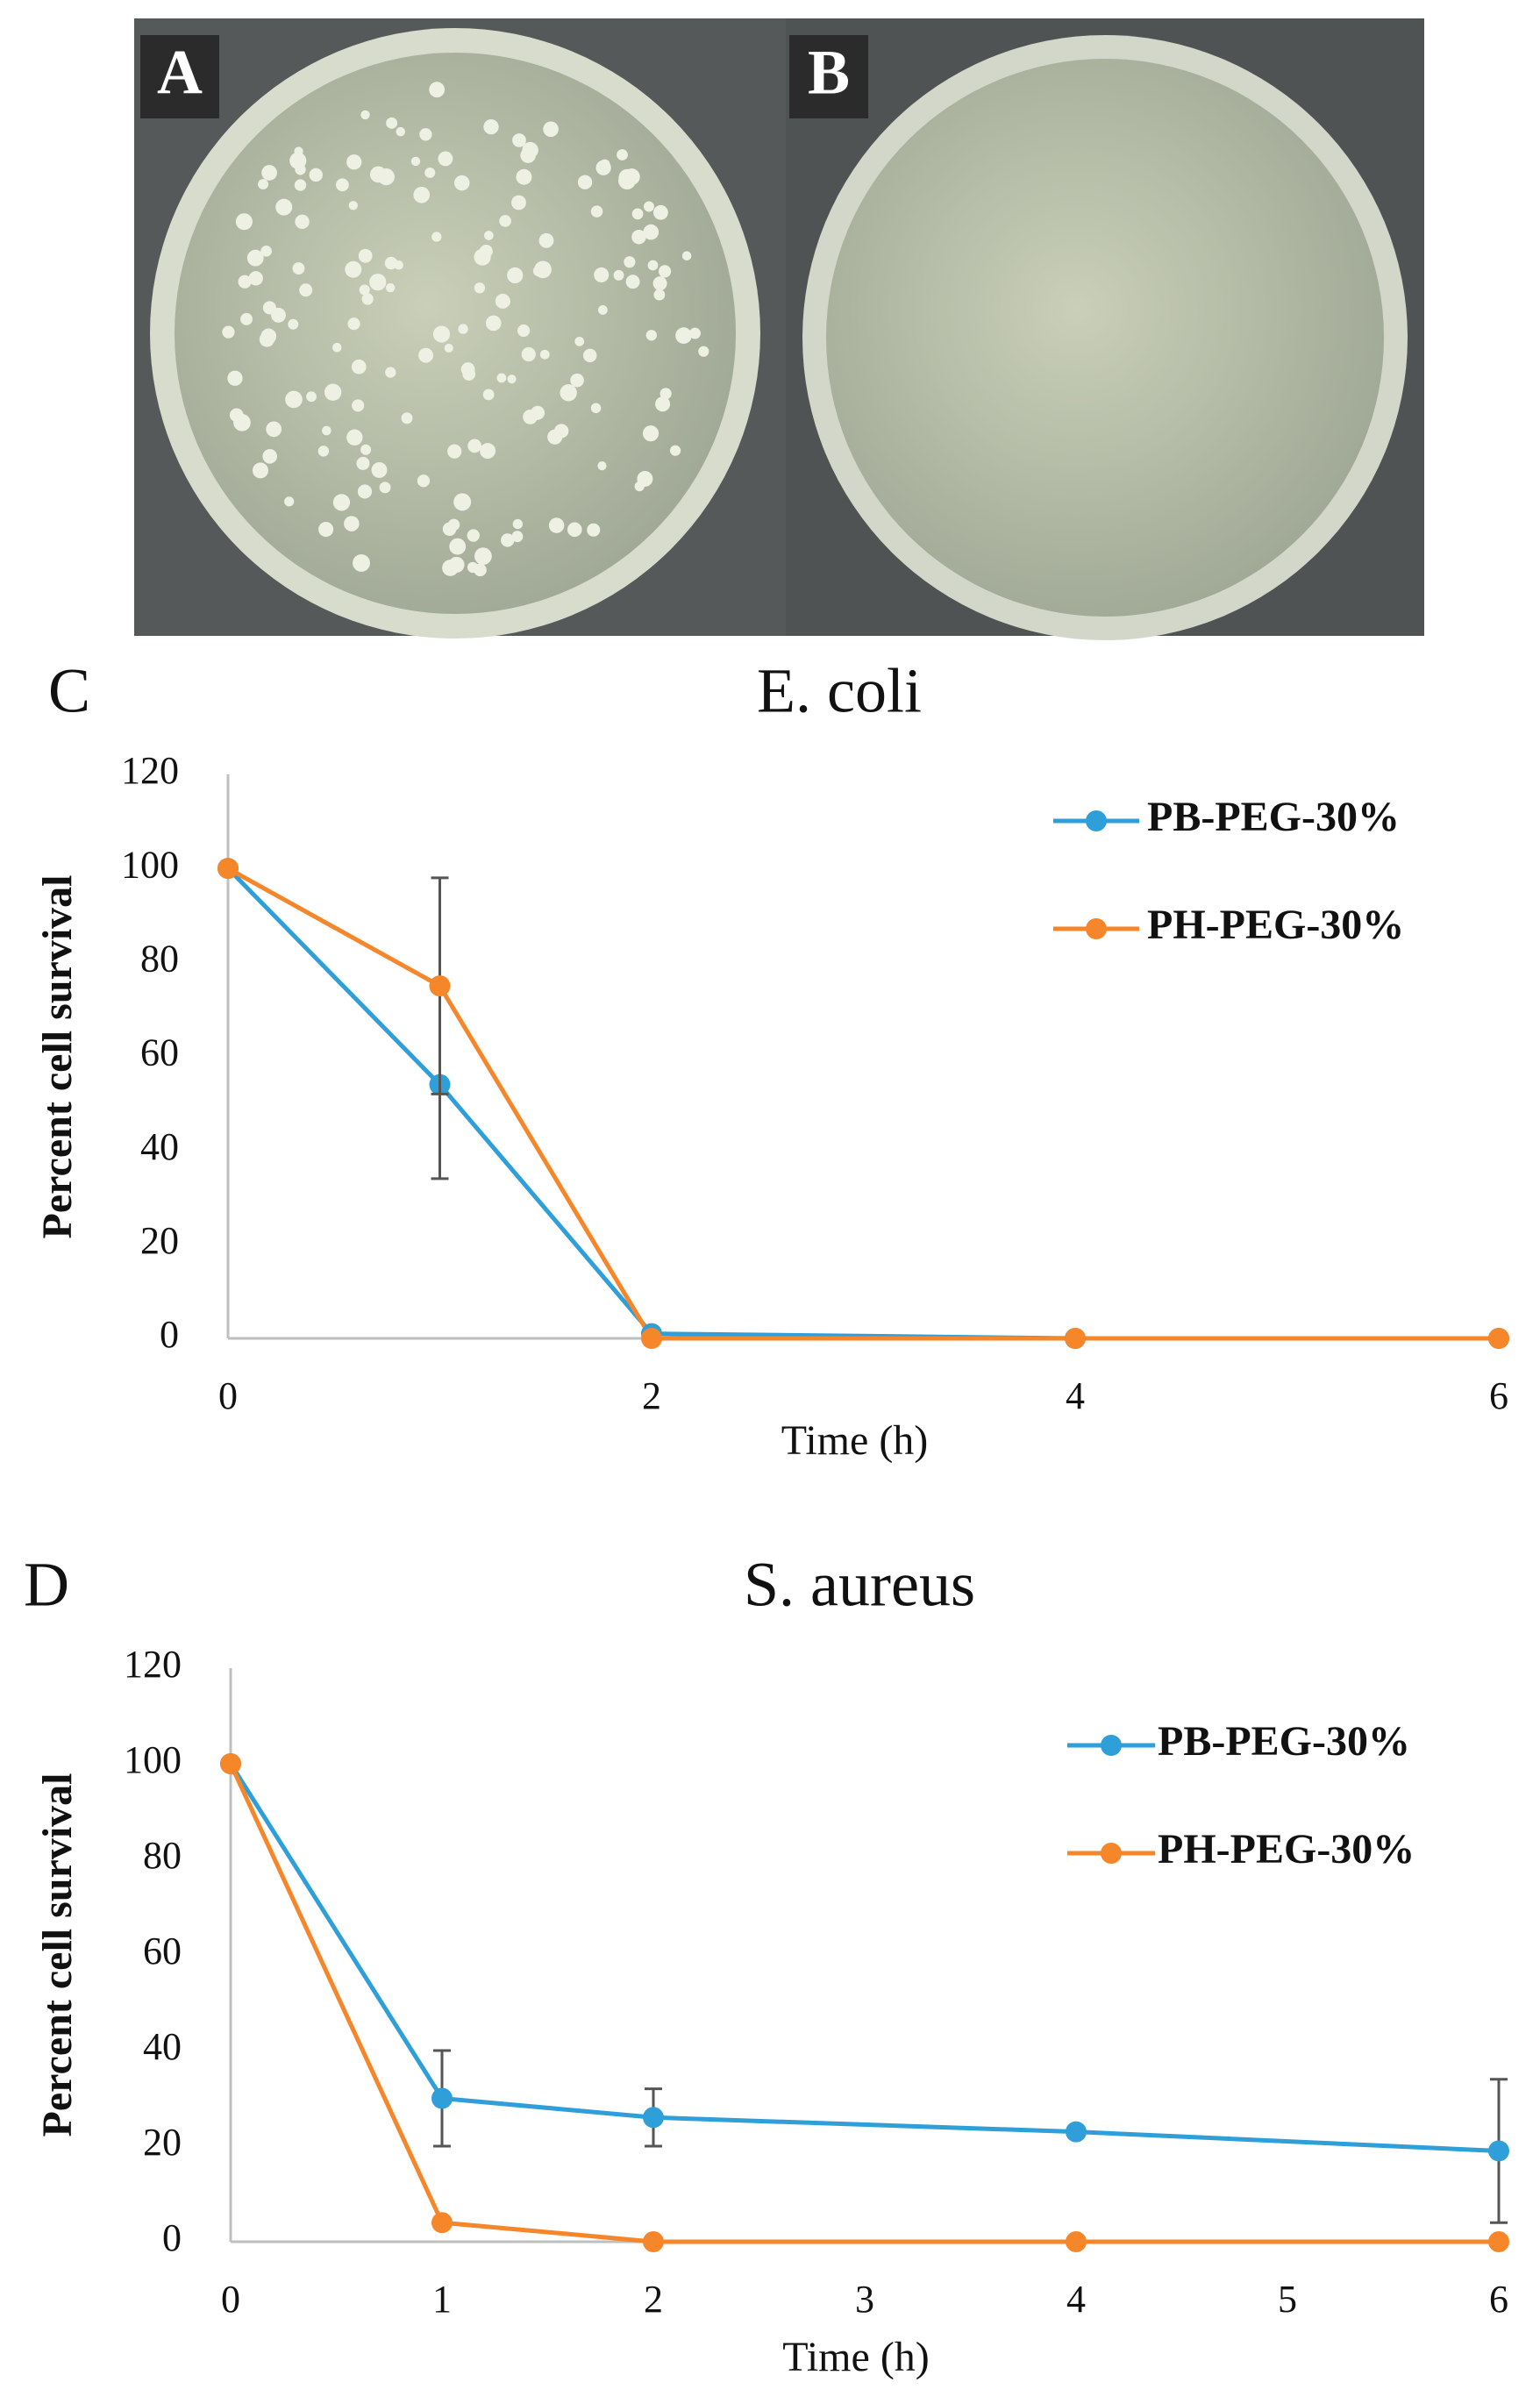  Describe the element at coordinates (159, 1240) in the screenshot. I see `y-tick-label: 20` at that location.